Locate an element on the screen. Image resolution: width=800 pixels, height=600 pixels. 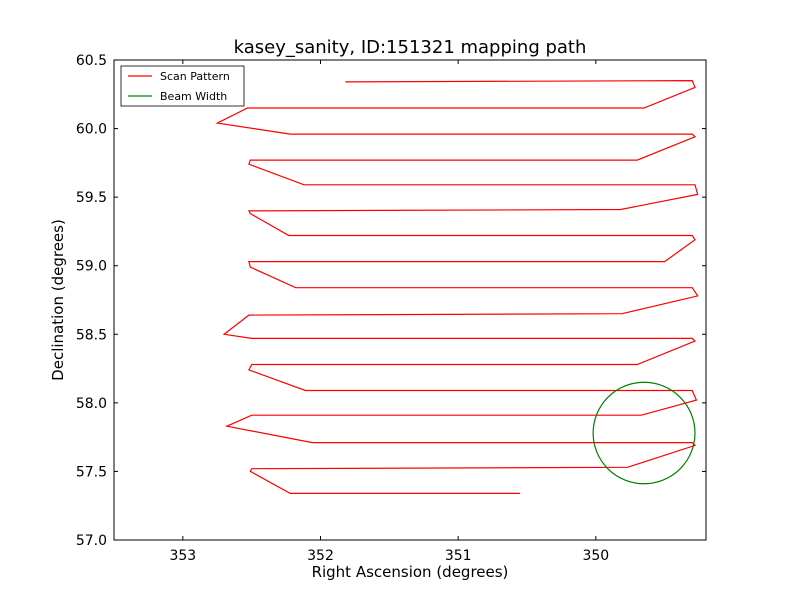
x-tick-label: 350 is located at coordinates (595, 556).